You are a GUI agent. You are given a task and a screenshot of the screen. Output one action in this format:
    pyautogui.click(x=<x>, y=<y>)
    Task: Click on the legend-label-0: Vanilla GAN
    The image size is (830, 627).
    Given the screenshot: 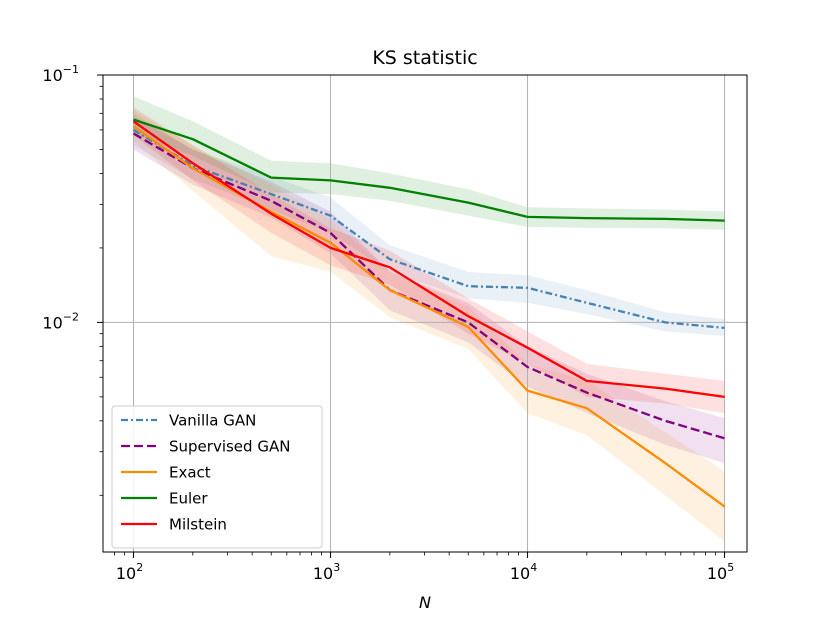 What is the action you would take?
    pyautogui.click(x=212, y=421)
    